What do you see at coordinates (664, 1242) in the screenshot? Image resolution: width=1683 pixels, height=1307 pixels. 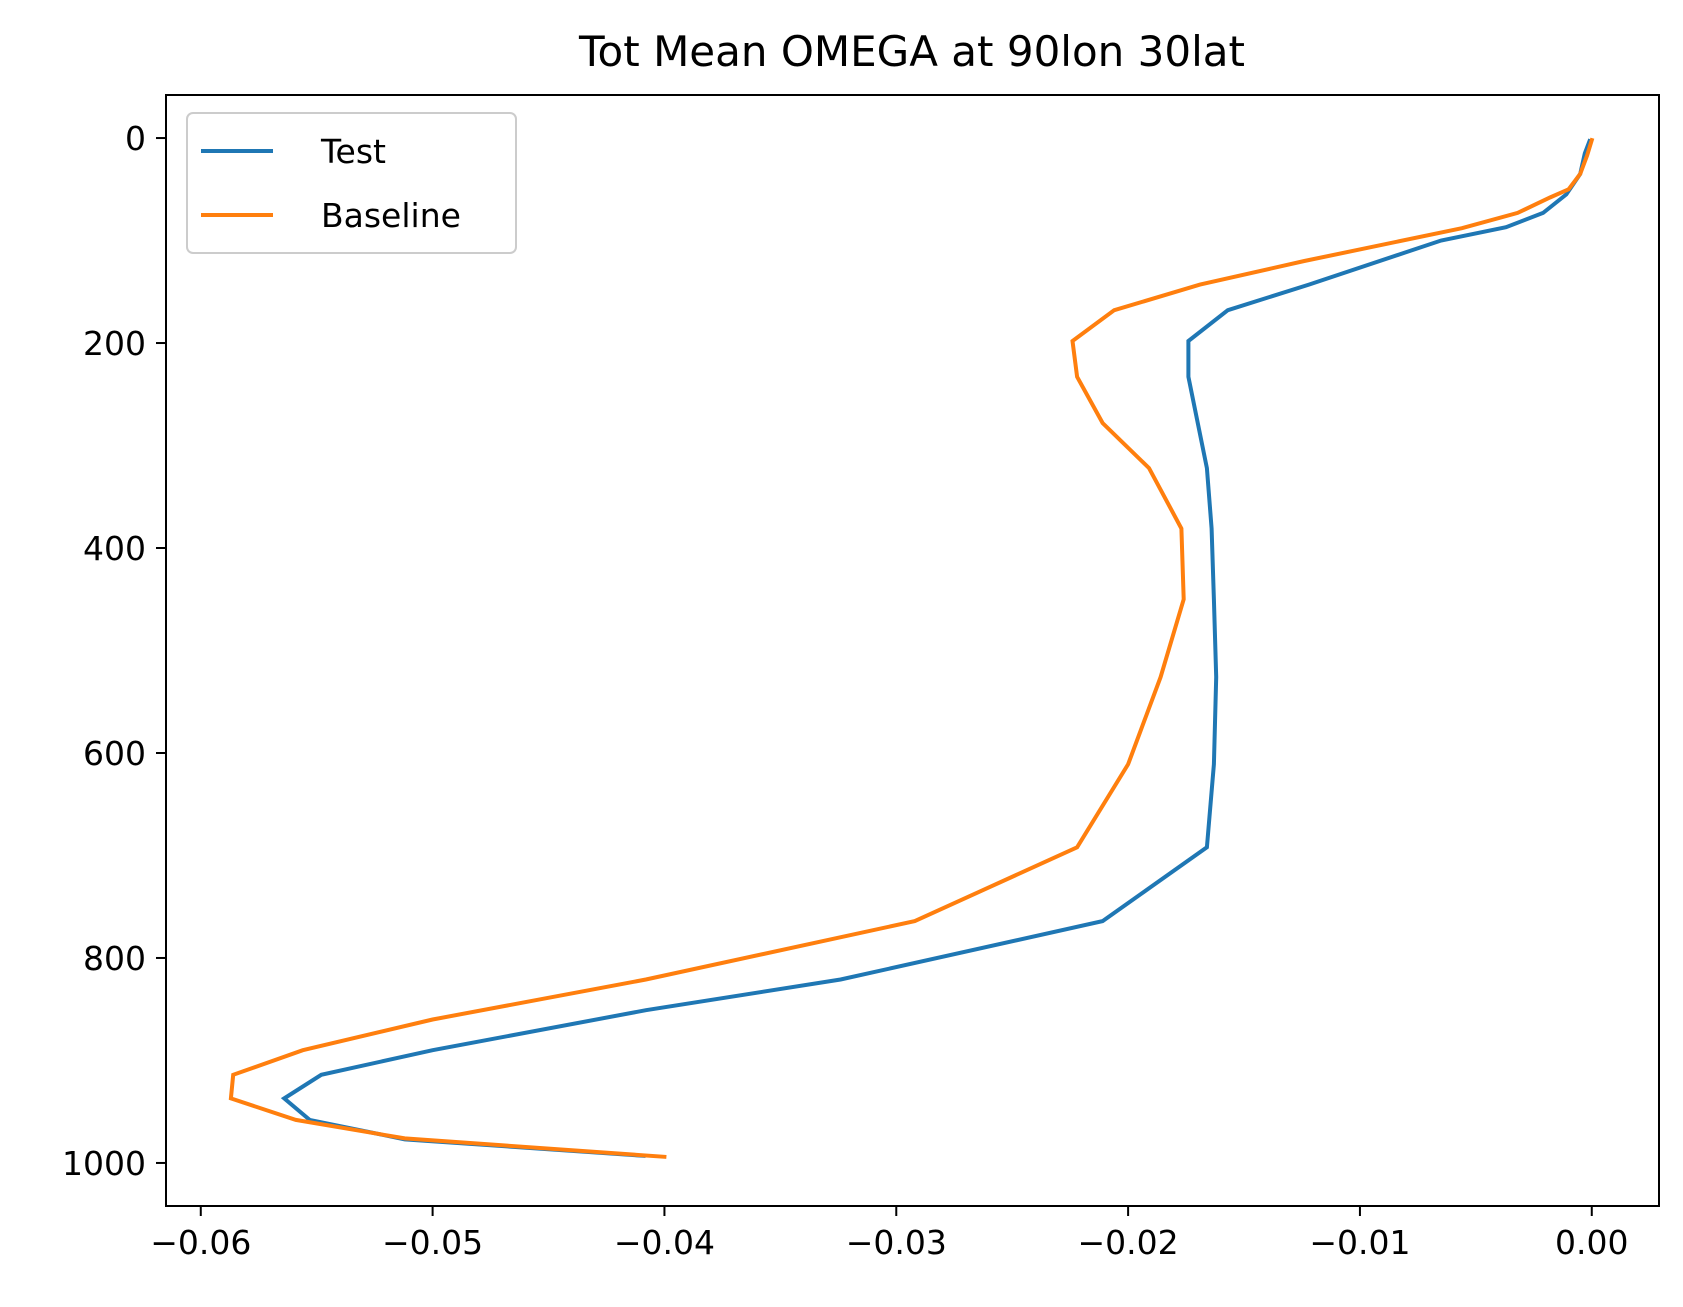 I see `x-tick-label: −0.04` at bounding box center [664, 1242].